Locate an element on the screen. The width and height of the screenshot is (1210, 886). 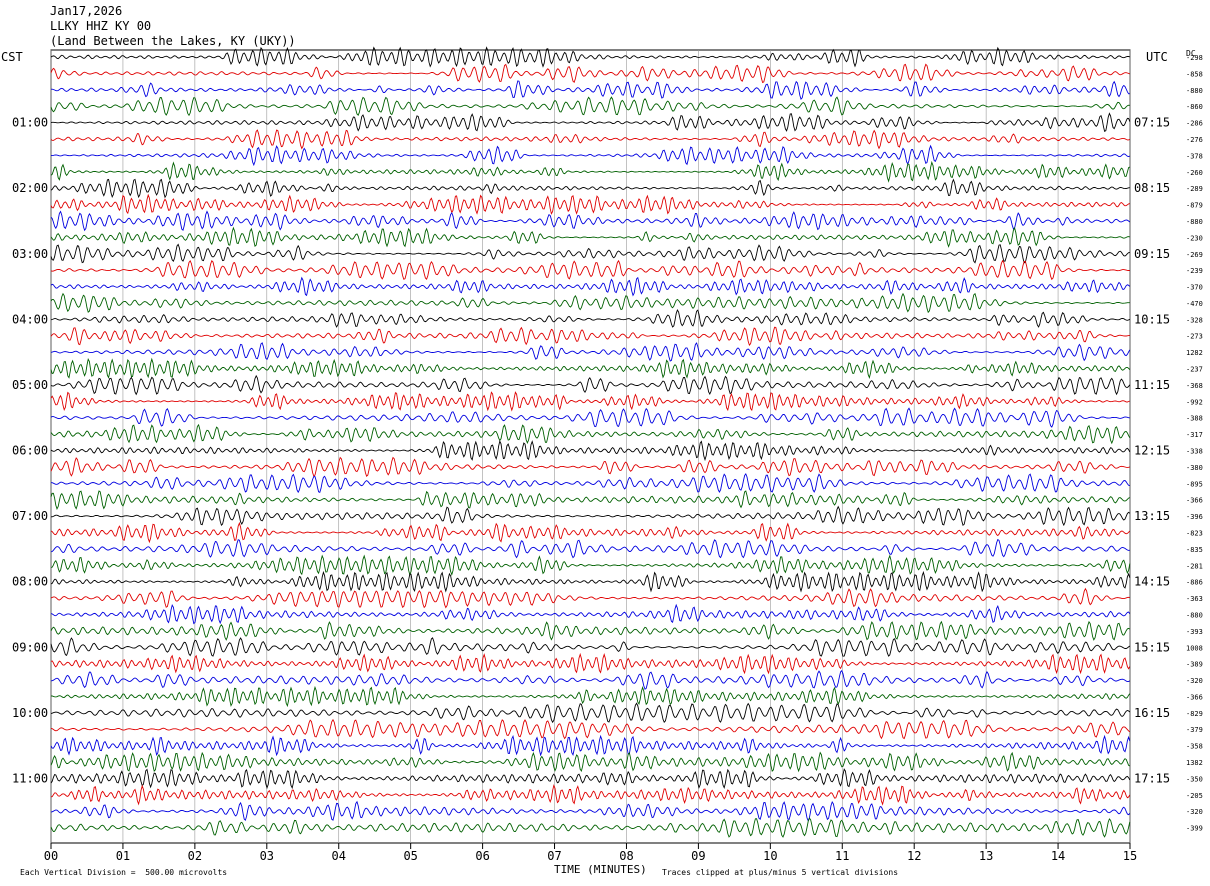
x-tick-label: 13 is located at coordinates (986, 856).